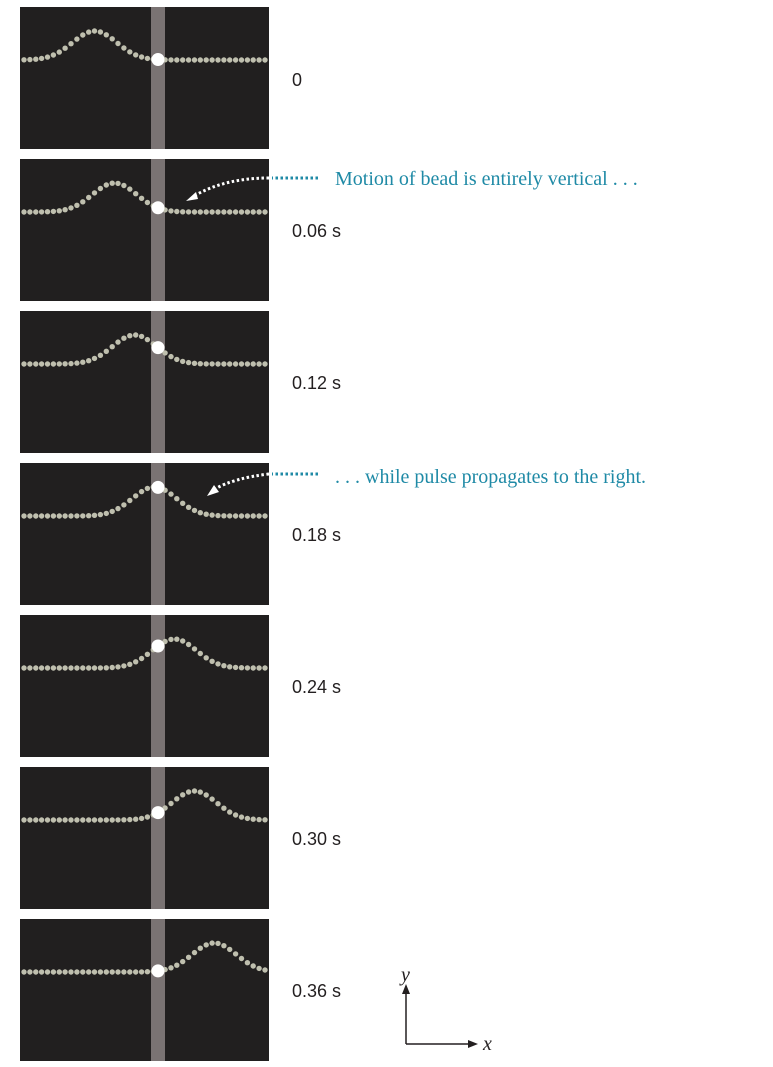 The image size is (773, 1067). What do you see at coordinates (144, 686) in the screenshot?
I see `string-snapshot` at bounding box center [144, 686].